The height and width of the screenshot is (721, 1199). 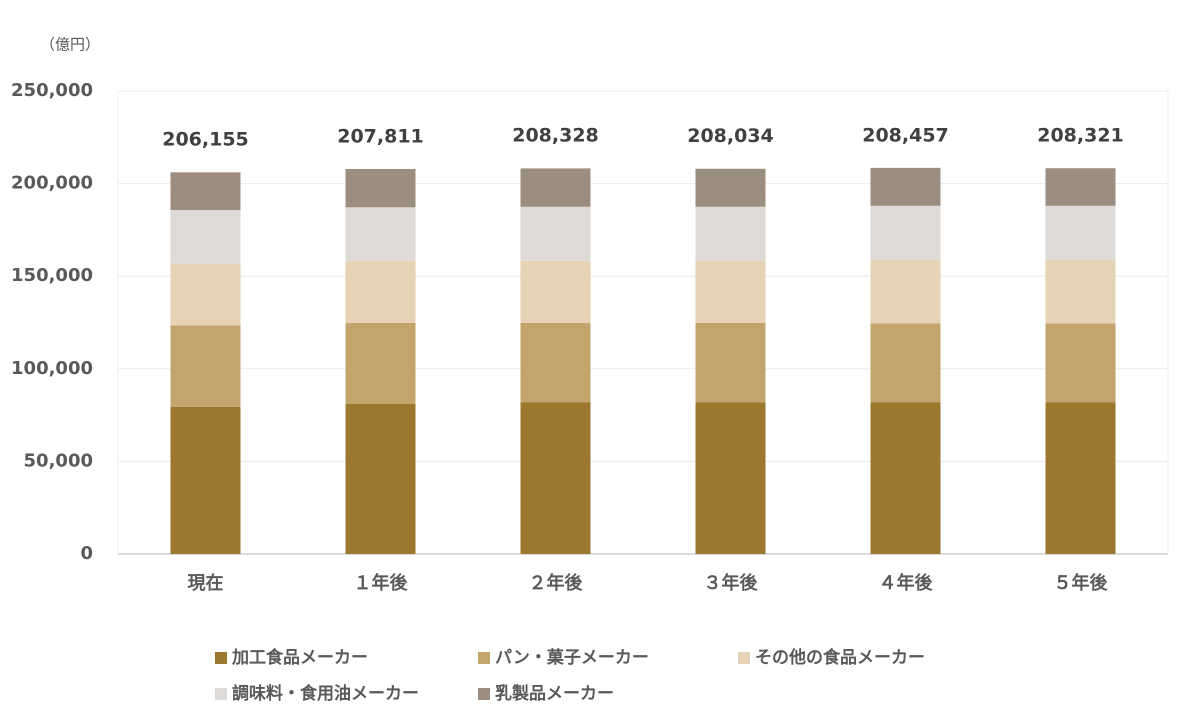 What do you see at coordinates (52, 90) in the screenshot?
I see `y-tick-label: 250,000` at bounding box center [52, 90].